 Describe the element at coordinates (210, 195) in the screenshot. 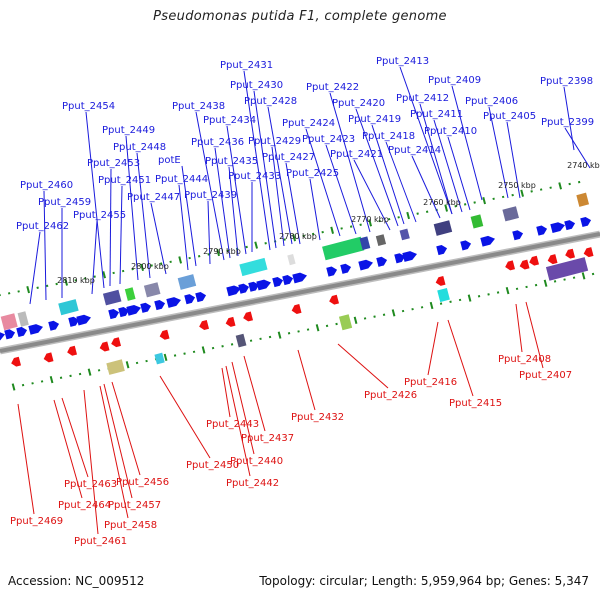

I see `forward-gene-label: Pput_2439` at that location.